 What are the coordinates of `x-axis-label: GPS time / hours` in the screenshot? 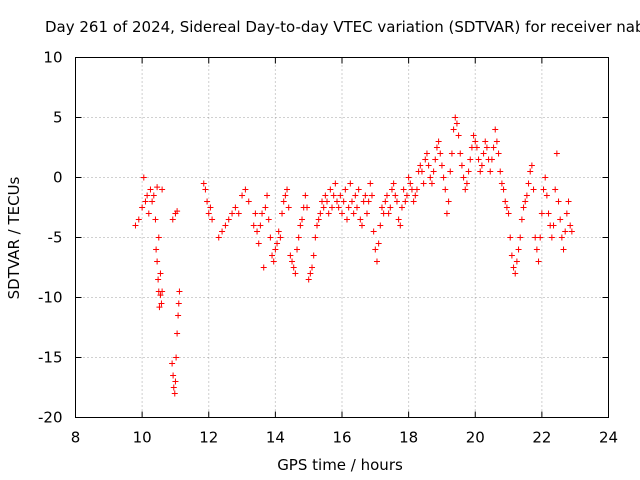 It's located at (340, 465).